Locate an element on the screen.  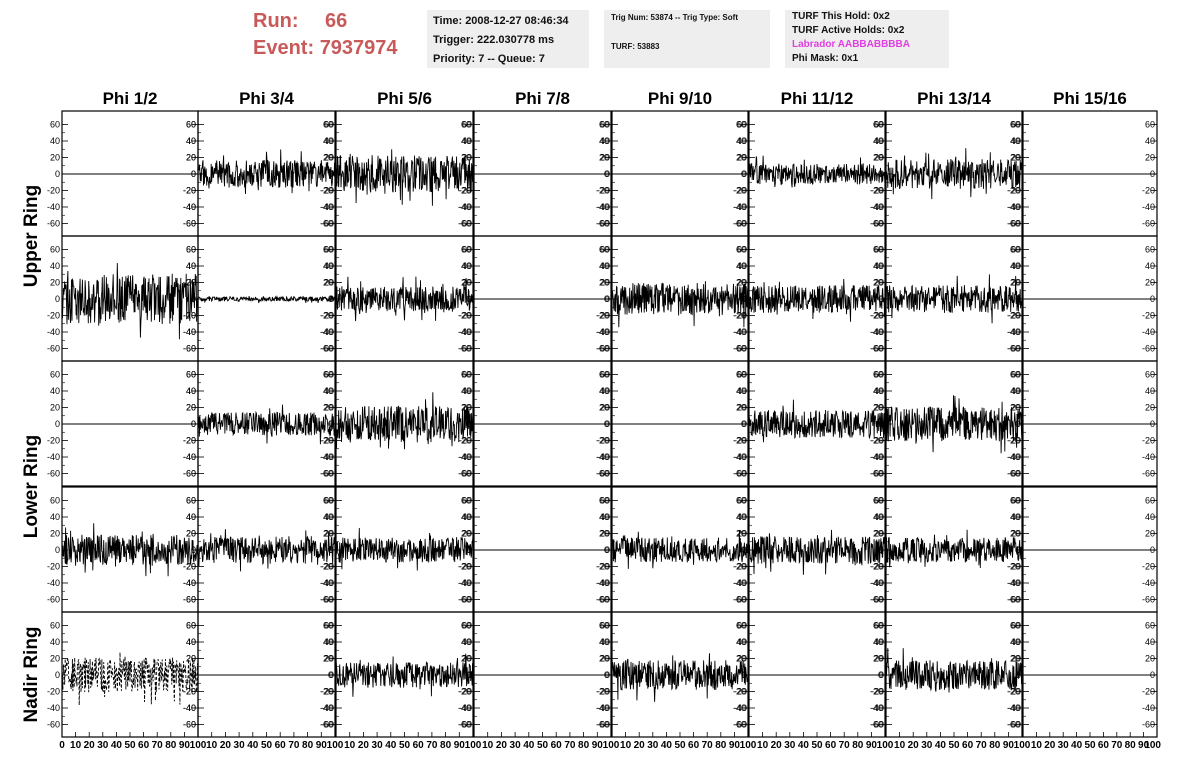
row-label: Upper Ring is located at coordinates (31, 236).